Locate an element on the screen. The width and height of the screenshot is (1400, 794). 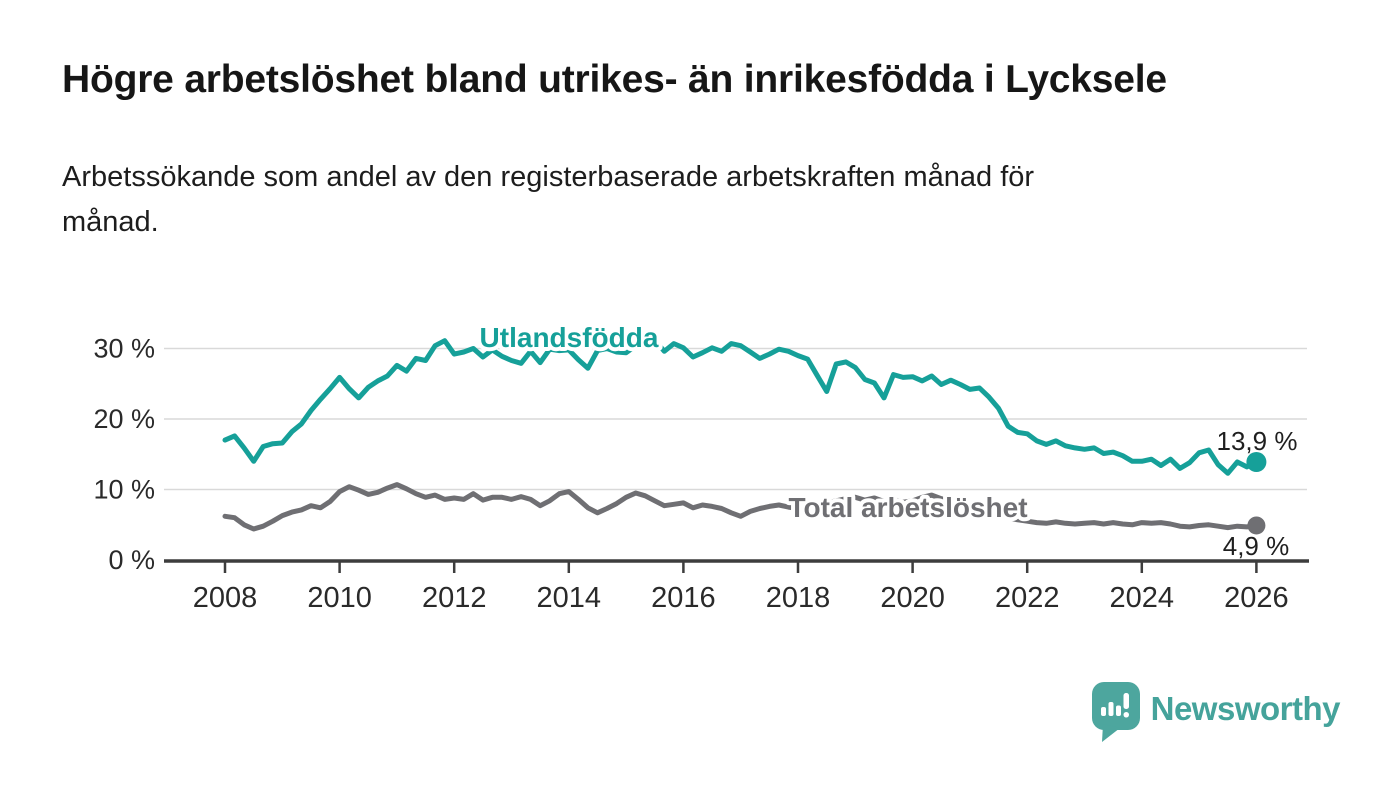
y-tick-label-10: 10 % is located at coordinates (124, 490).